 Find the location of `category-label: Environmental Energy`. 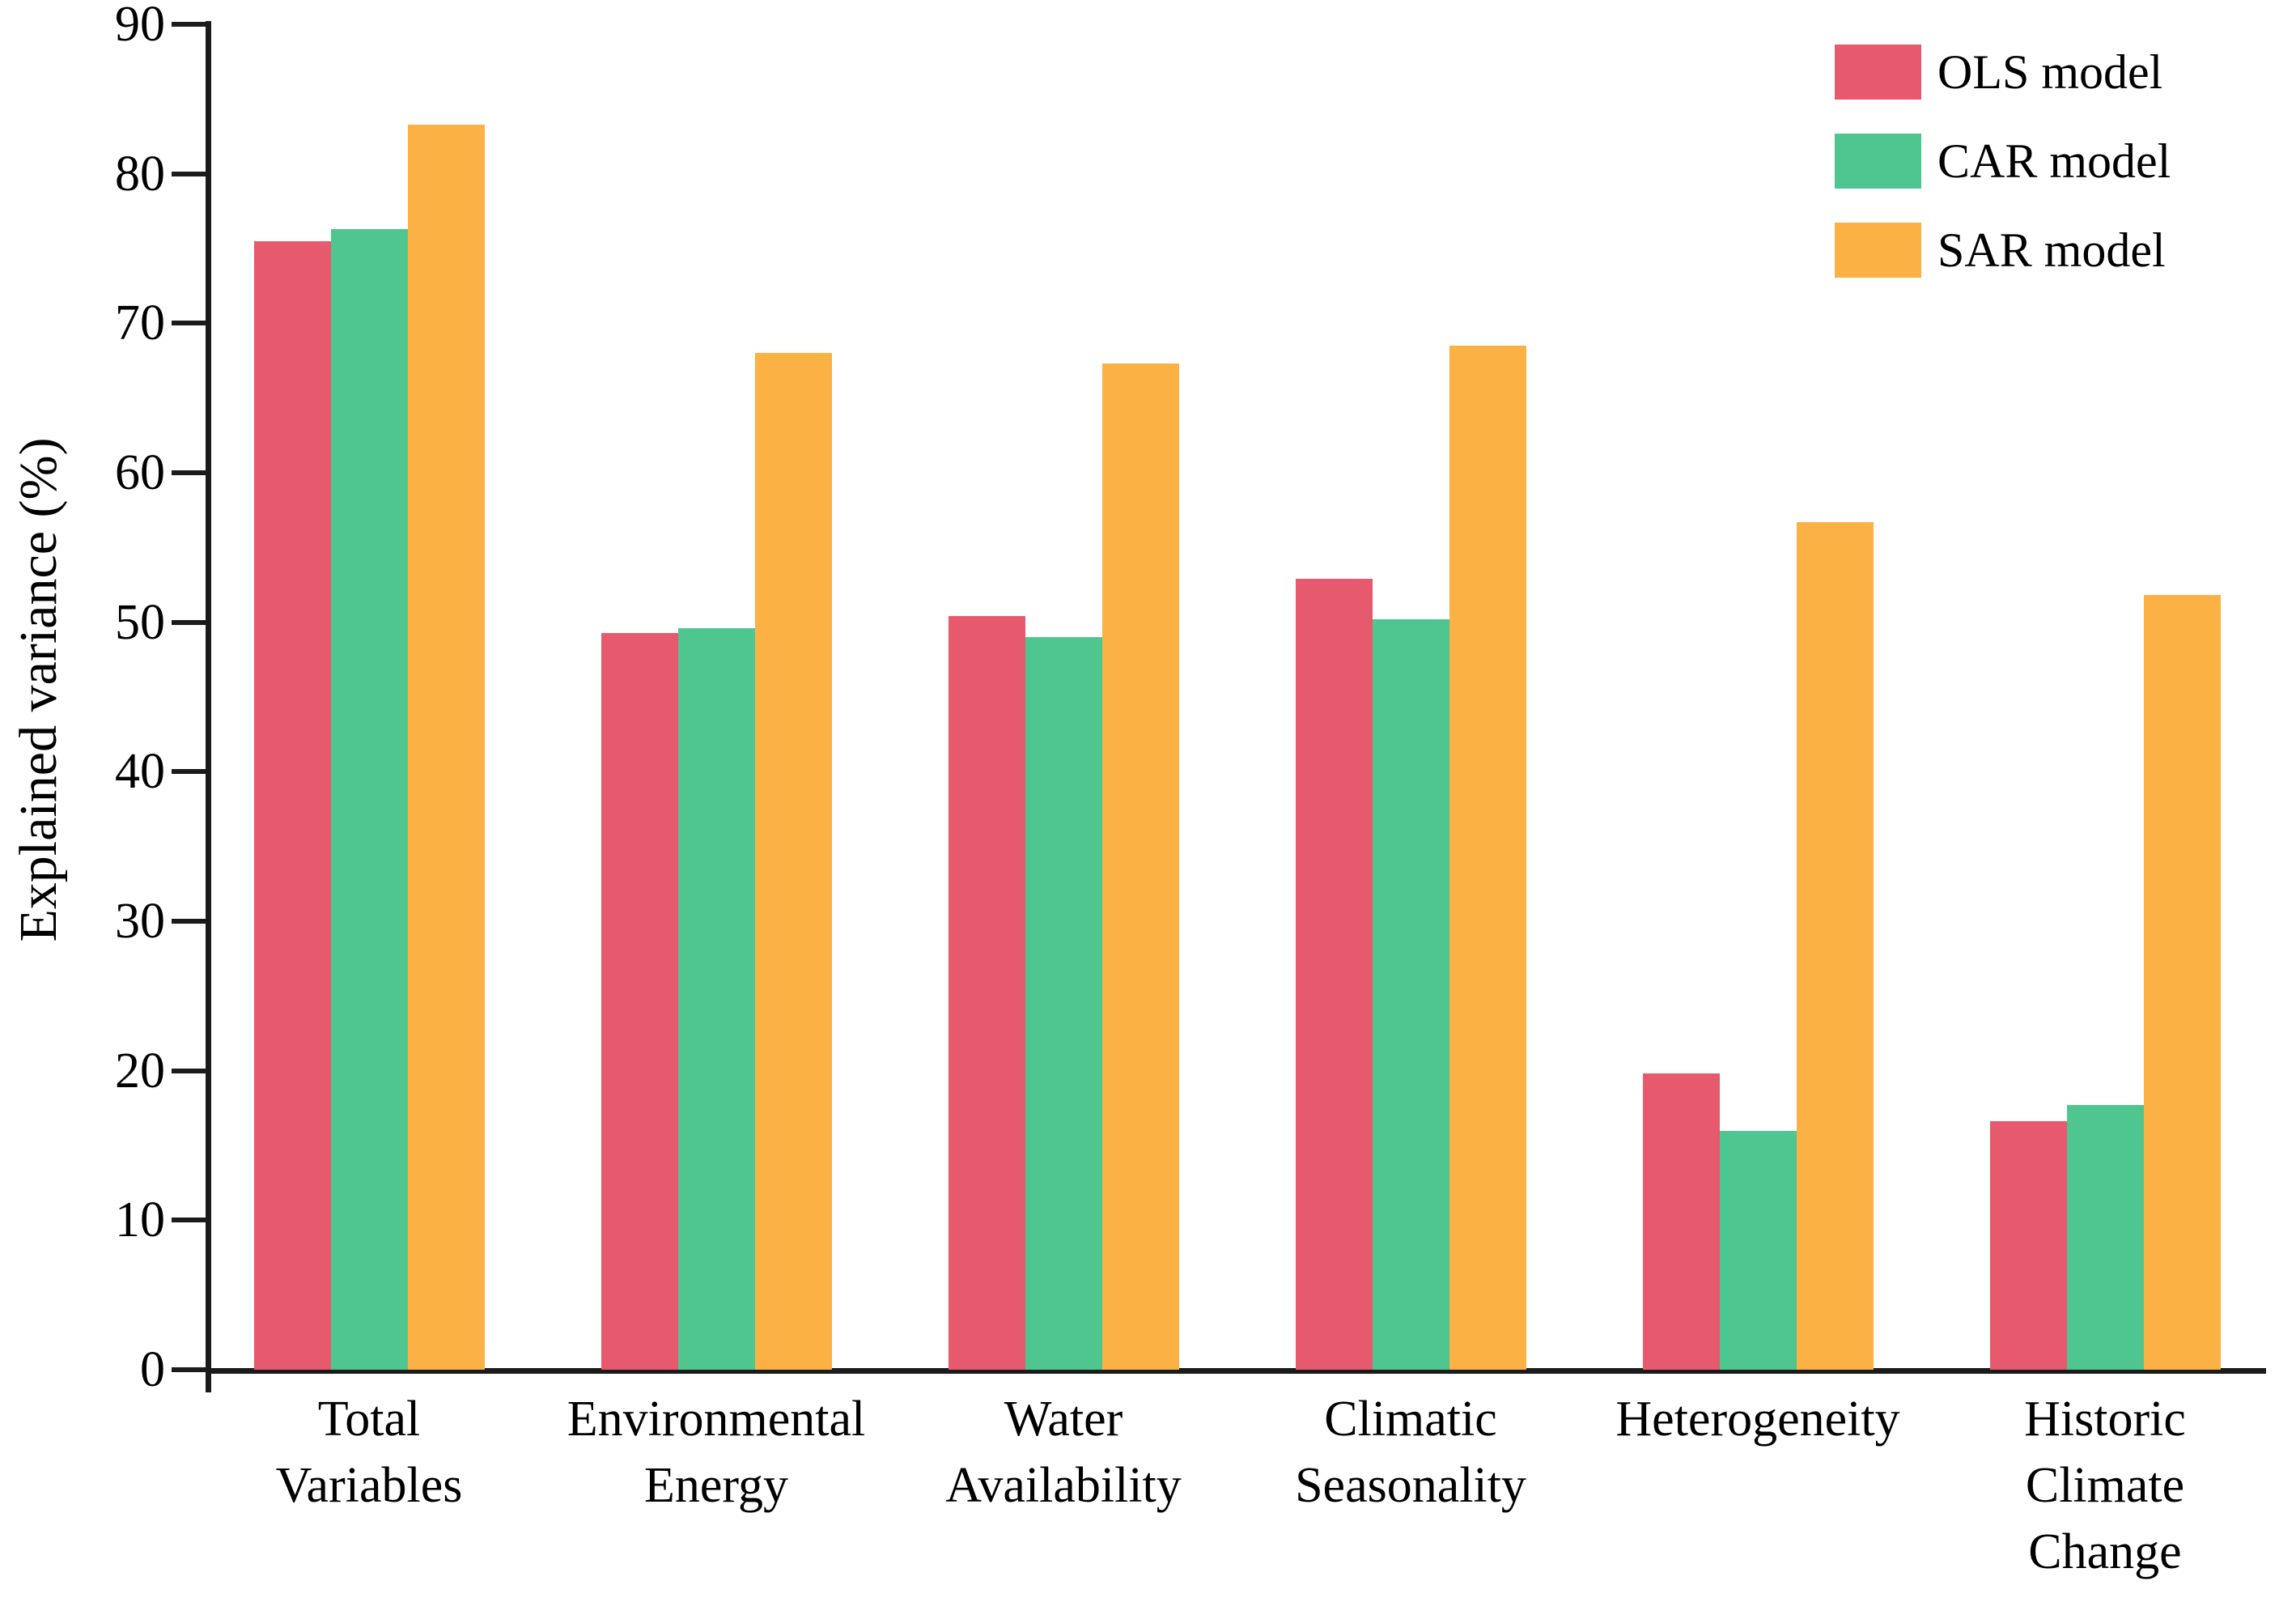

category-label: Environmental Energy is located at coordinates (716, 1452).